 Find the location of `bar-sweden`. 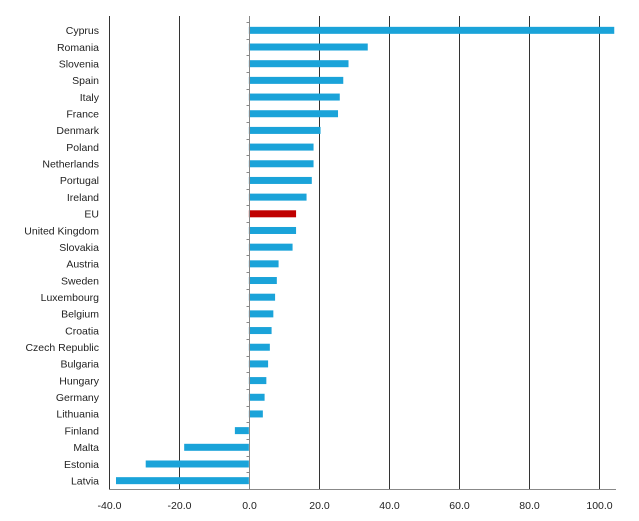

bar-sweden is located at coordinates (262, 281).